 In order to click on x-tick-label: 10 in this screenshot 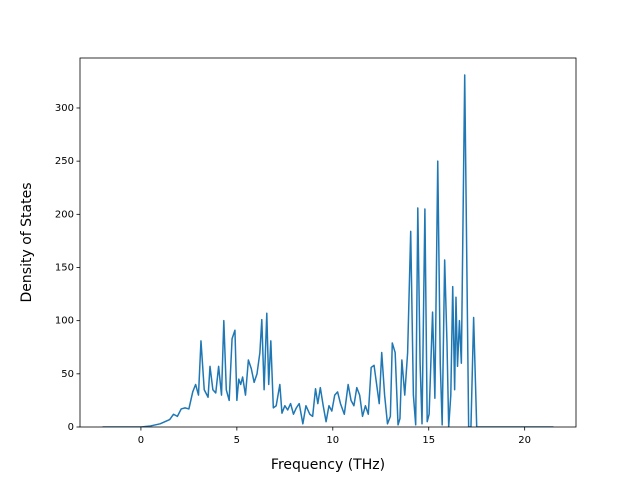, I will do `click(332, 440)`.